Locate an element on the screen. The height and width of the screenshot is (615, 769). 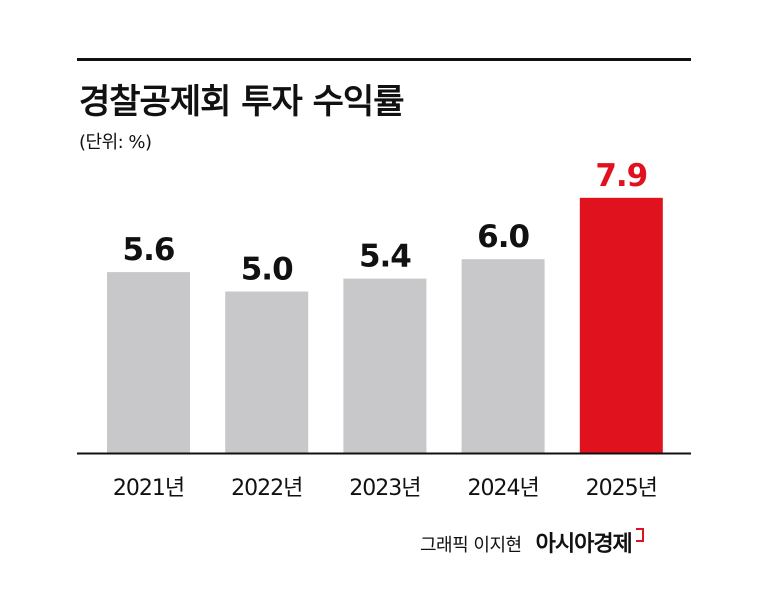
value-label-2021년: 5.6 is located at coordinates (149, 250).